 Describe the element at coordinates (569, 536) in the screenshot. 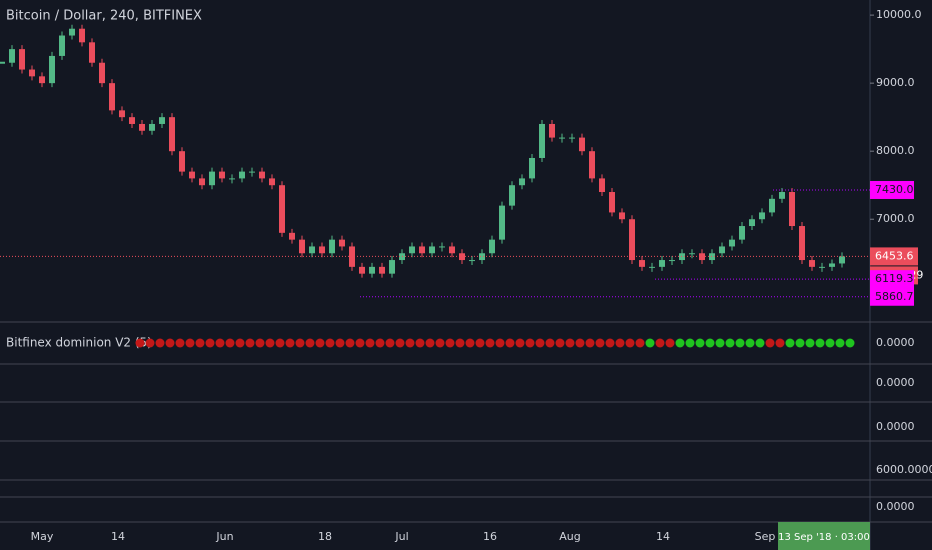

I see `x-tick-label: Aug` at that location.